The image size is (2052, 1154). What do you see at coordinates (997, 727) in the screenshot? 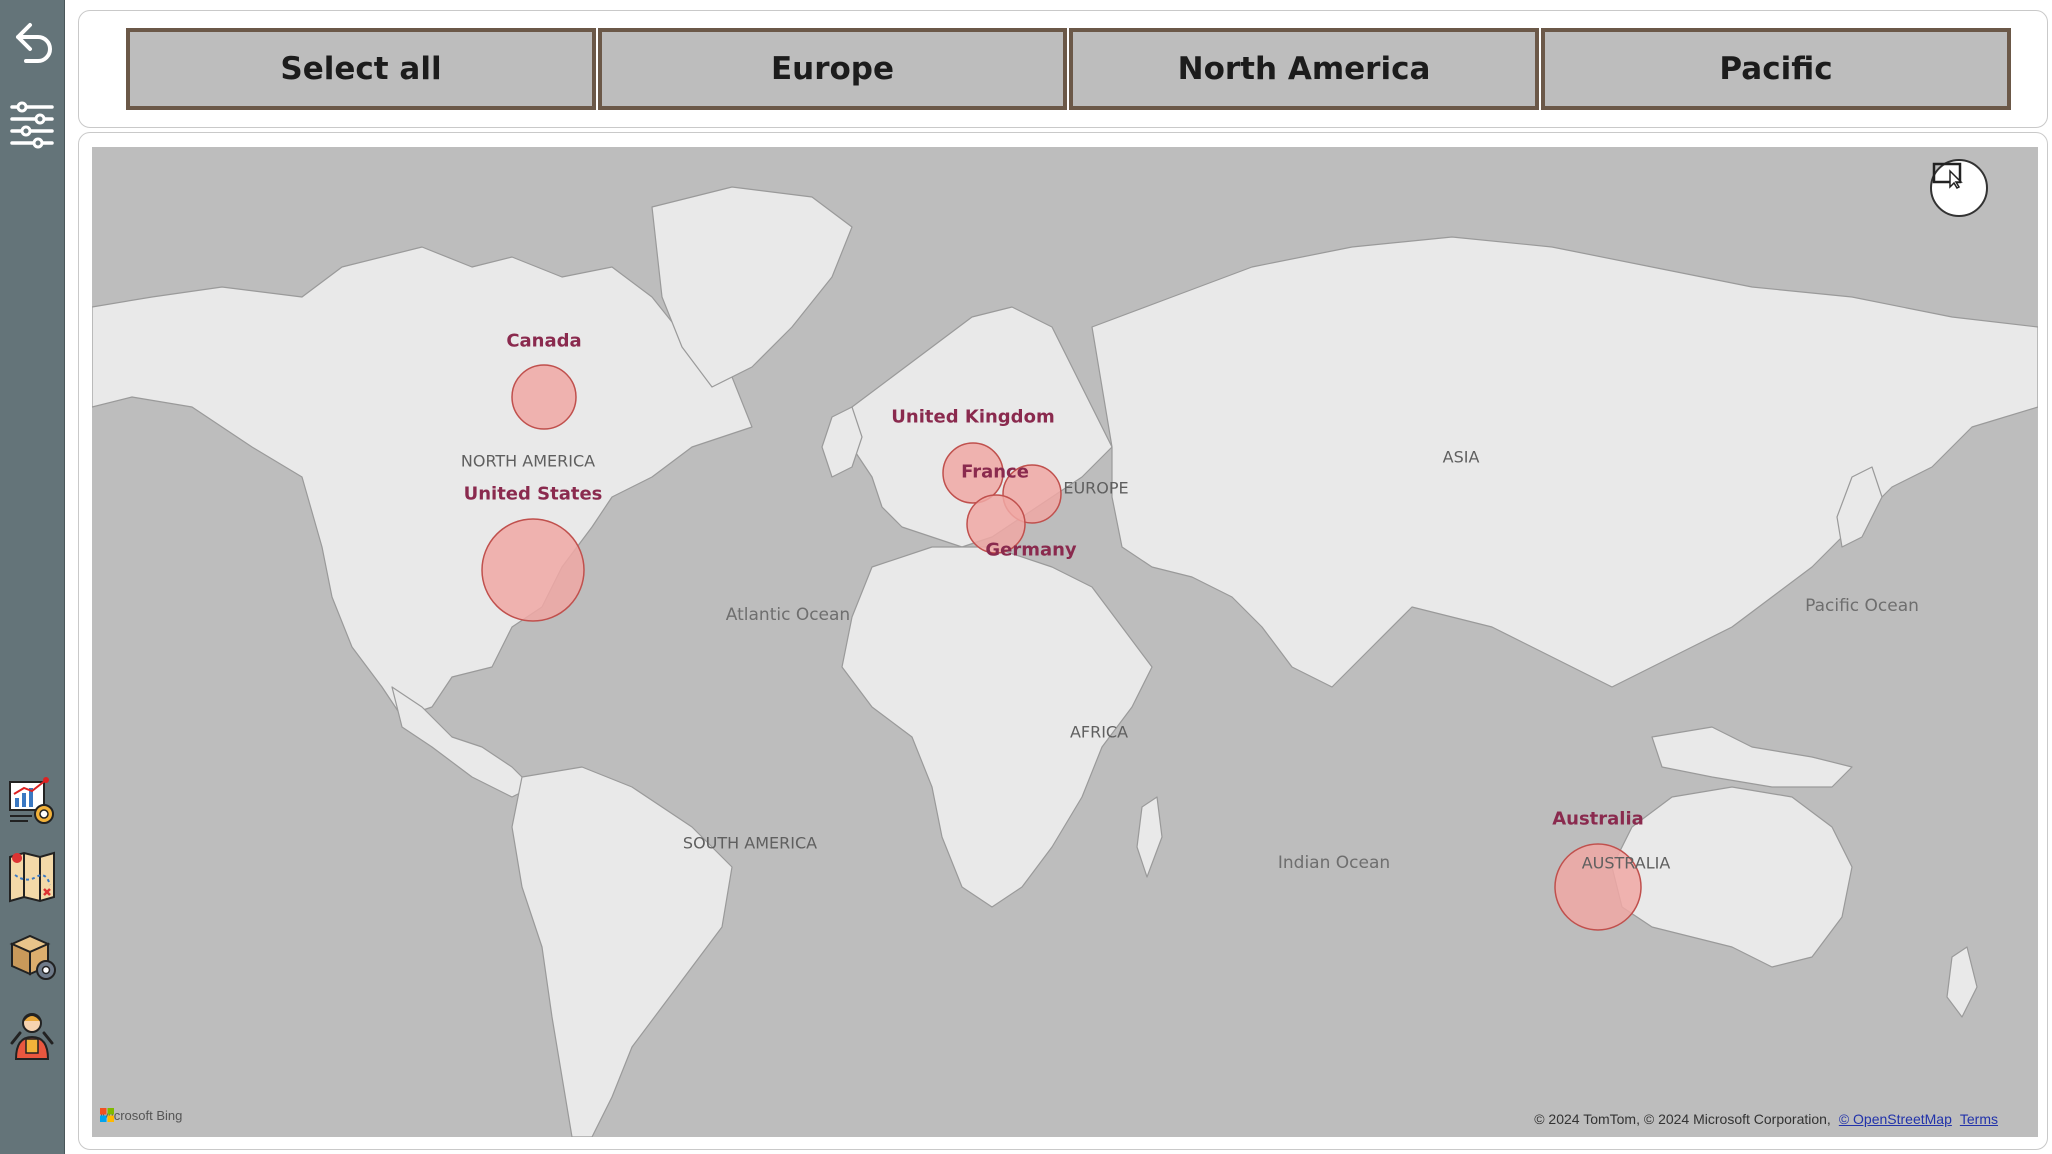
I see `africa-land` at bounding box center [997, 727].